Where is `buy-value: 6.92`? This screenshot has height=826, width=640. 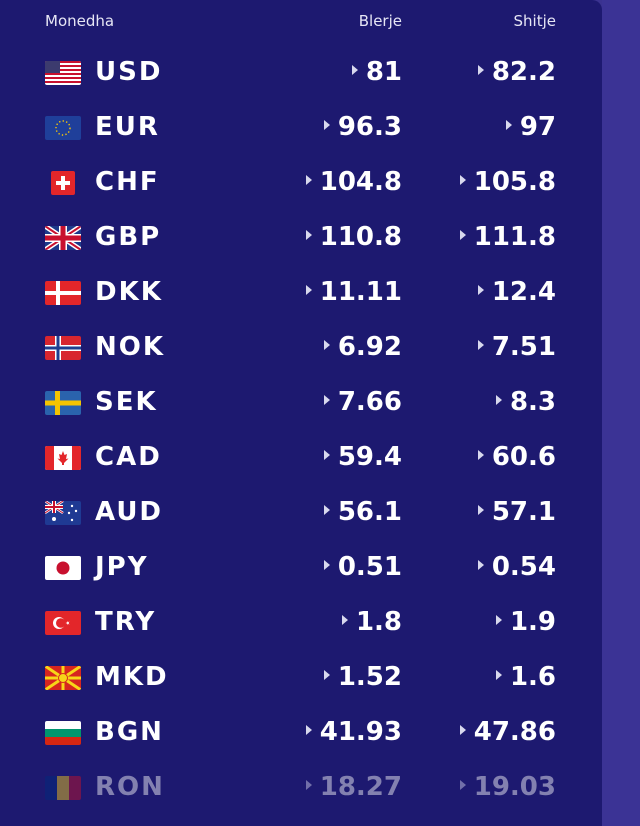
buy-value: 6.92 is located at coordinates (369, 347).